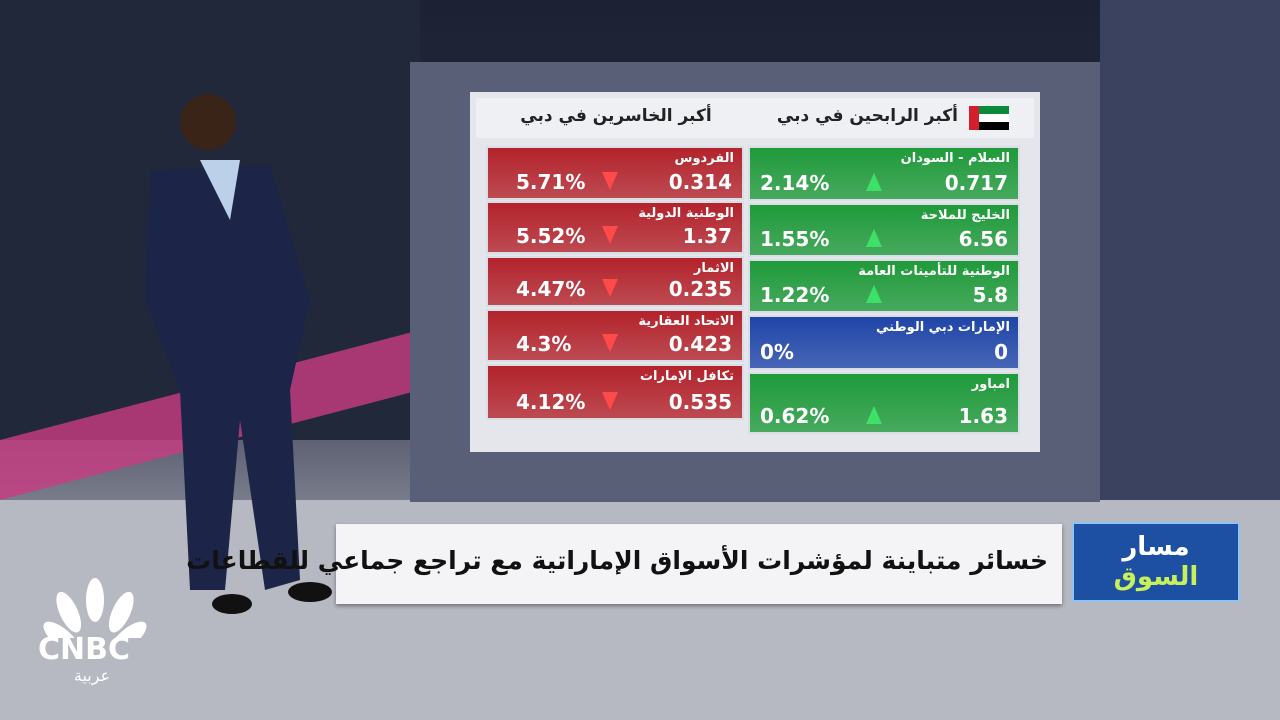 The width and height of the screenshot is (1280, 720). Describe the element at coordinates (544, 344) in the screenshot. I see `stock-change: 4.3%` at that location.